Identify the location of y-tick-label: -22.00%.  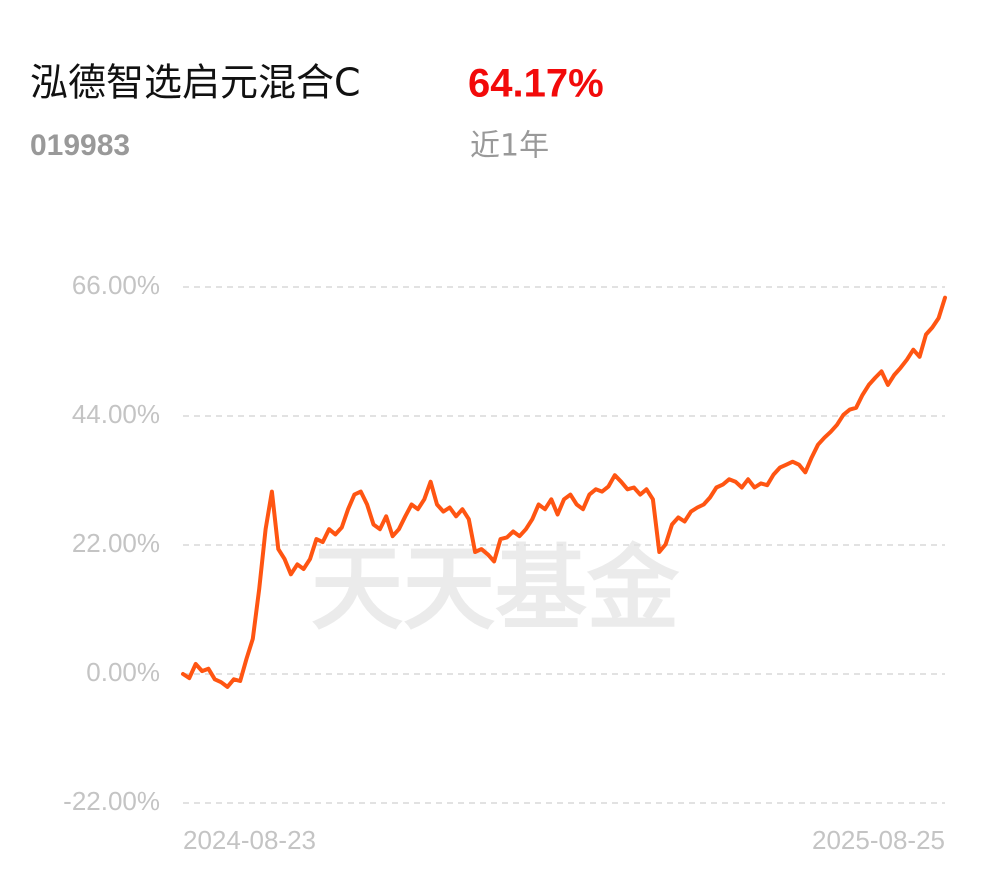
(111, 801).